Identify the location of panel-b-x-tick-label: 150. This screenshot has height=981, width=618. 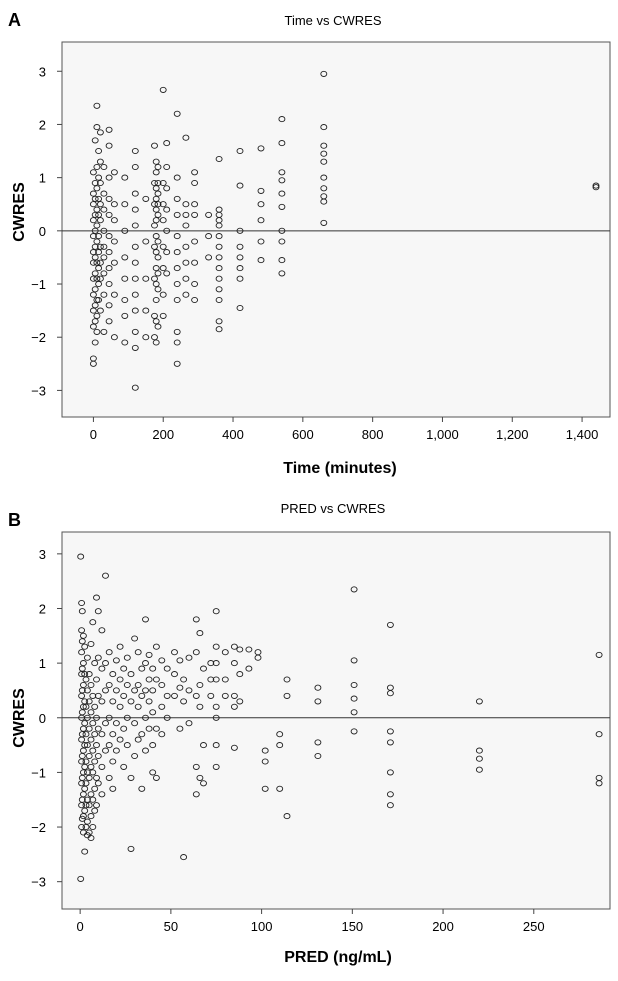
(352, 926).